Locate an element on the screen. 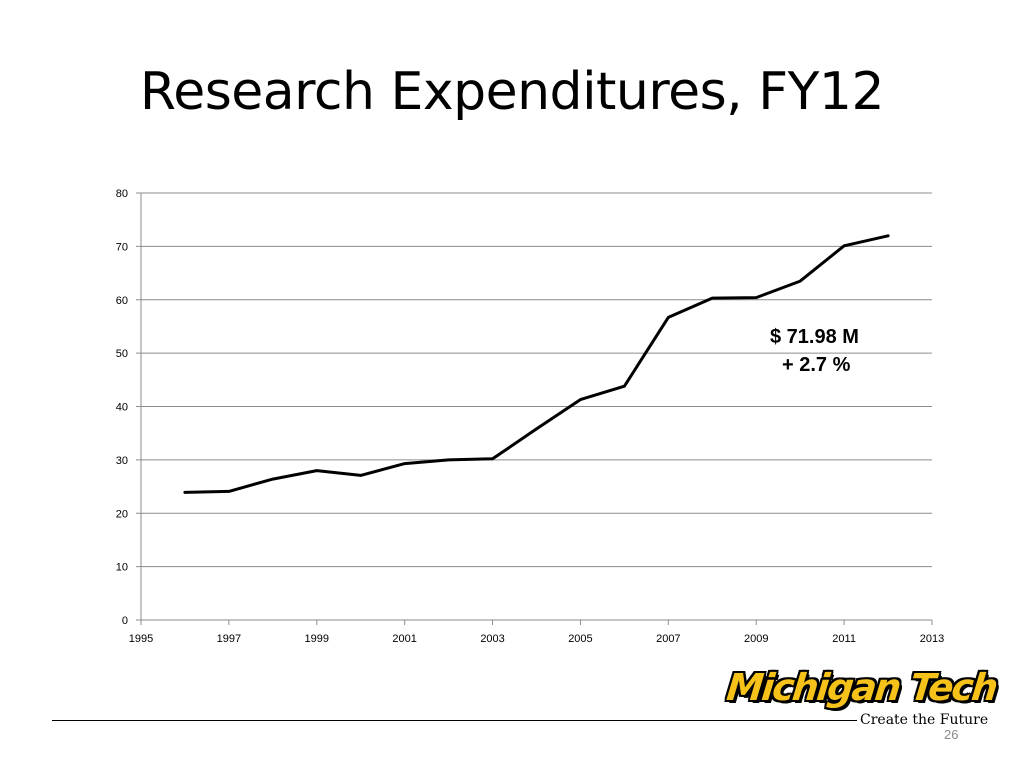 The image size is (1024, 768). x-tick-label: 2013 is located at coordinates (932, 639).